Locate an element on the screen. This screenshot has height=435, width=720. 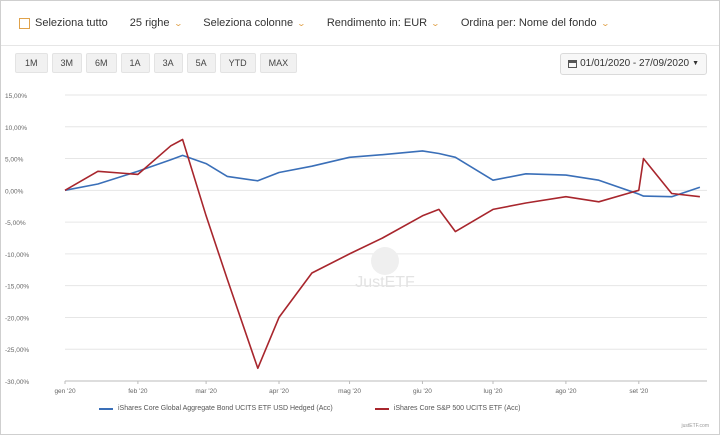
x-tick-label: mag '20 is located at coordinates (349, 391).